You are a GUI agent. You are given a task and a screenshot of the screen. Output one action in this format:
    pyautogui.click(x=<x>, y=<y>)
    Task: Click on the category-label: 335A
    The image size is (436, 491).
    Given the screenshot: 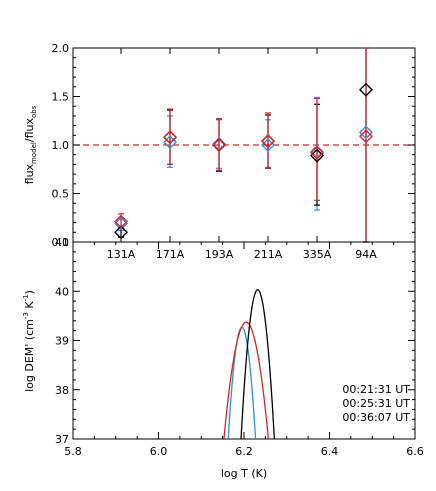 What is the action you would take?
    pyautogui.click(x=317, y=254)
    